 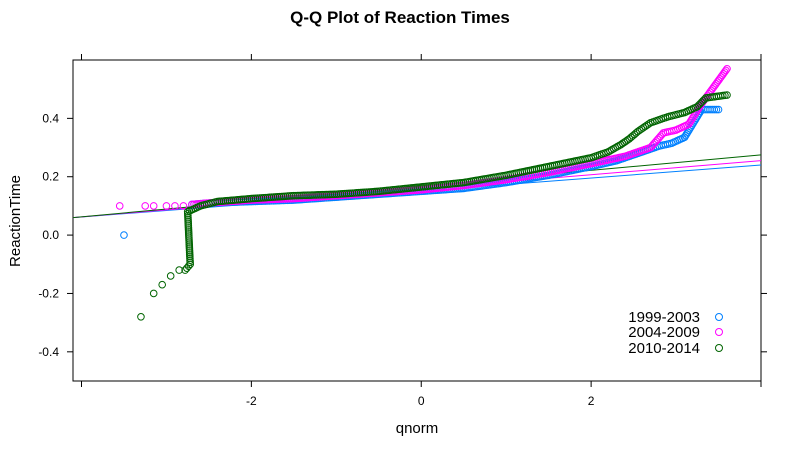 What do you see at coordinates (15, 221) in the screenshot?
I see `y-axis-label: ReactionTime` at bounding box center [15, 221].